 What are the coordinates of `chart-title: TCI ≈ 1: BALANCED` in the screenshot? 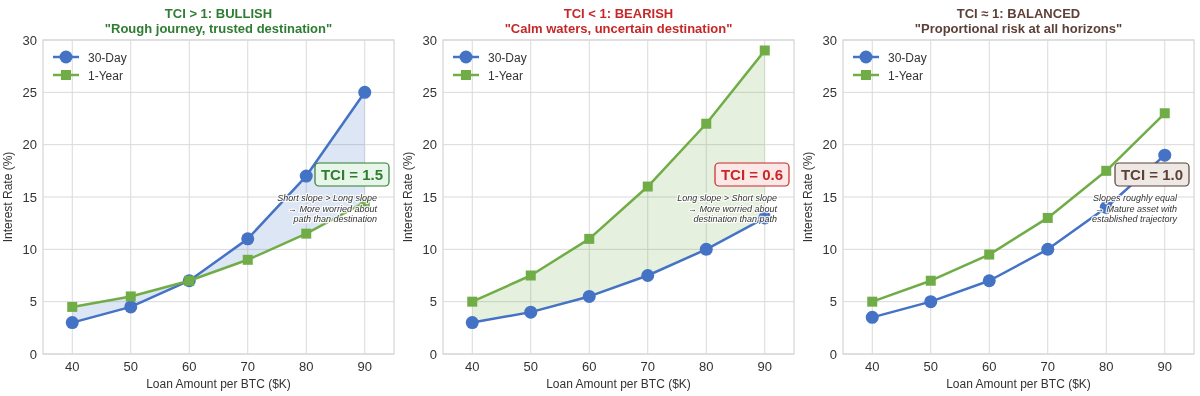 It's located at (1018, 13).